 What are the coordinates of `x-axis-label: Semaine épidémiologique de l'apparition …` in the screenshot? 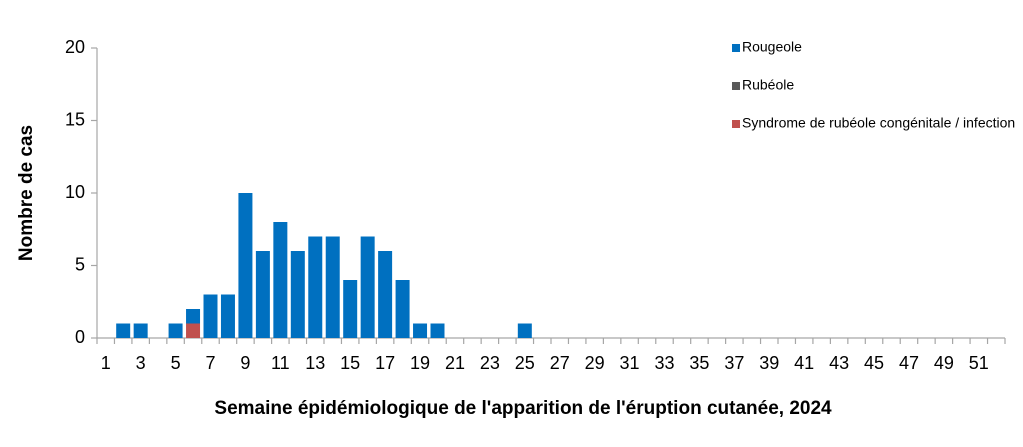 It's located at (523, 408).